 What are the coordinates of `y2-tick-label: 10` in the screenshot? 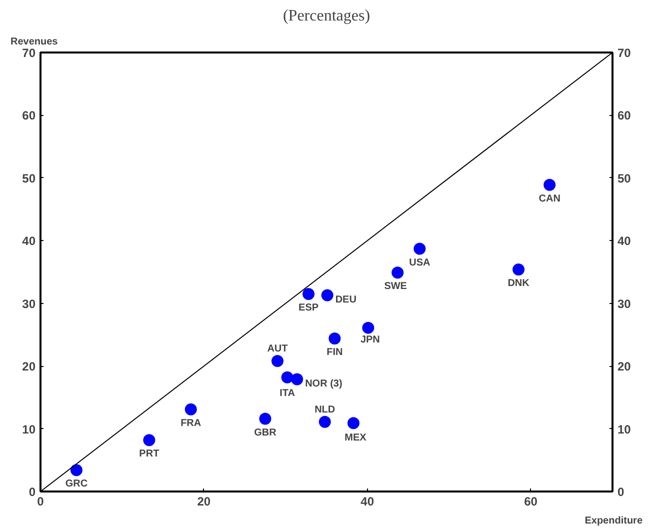 It's located at (625, 429).